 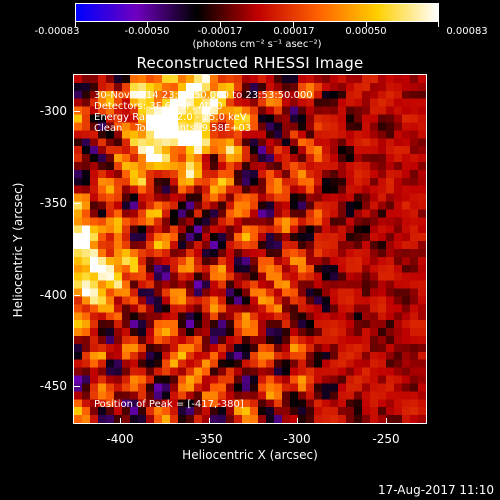 What do you see at coordinates (203, 95) in the screenshot?
I see `annotation-time-range: 30-Nov-2014 23:43:50.000 to 23:53:50.000` at bounding box center [203, 95].